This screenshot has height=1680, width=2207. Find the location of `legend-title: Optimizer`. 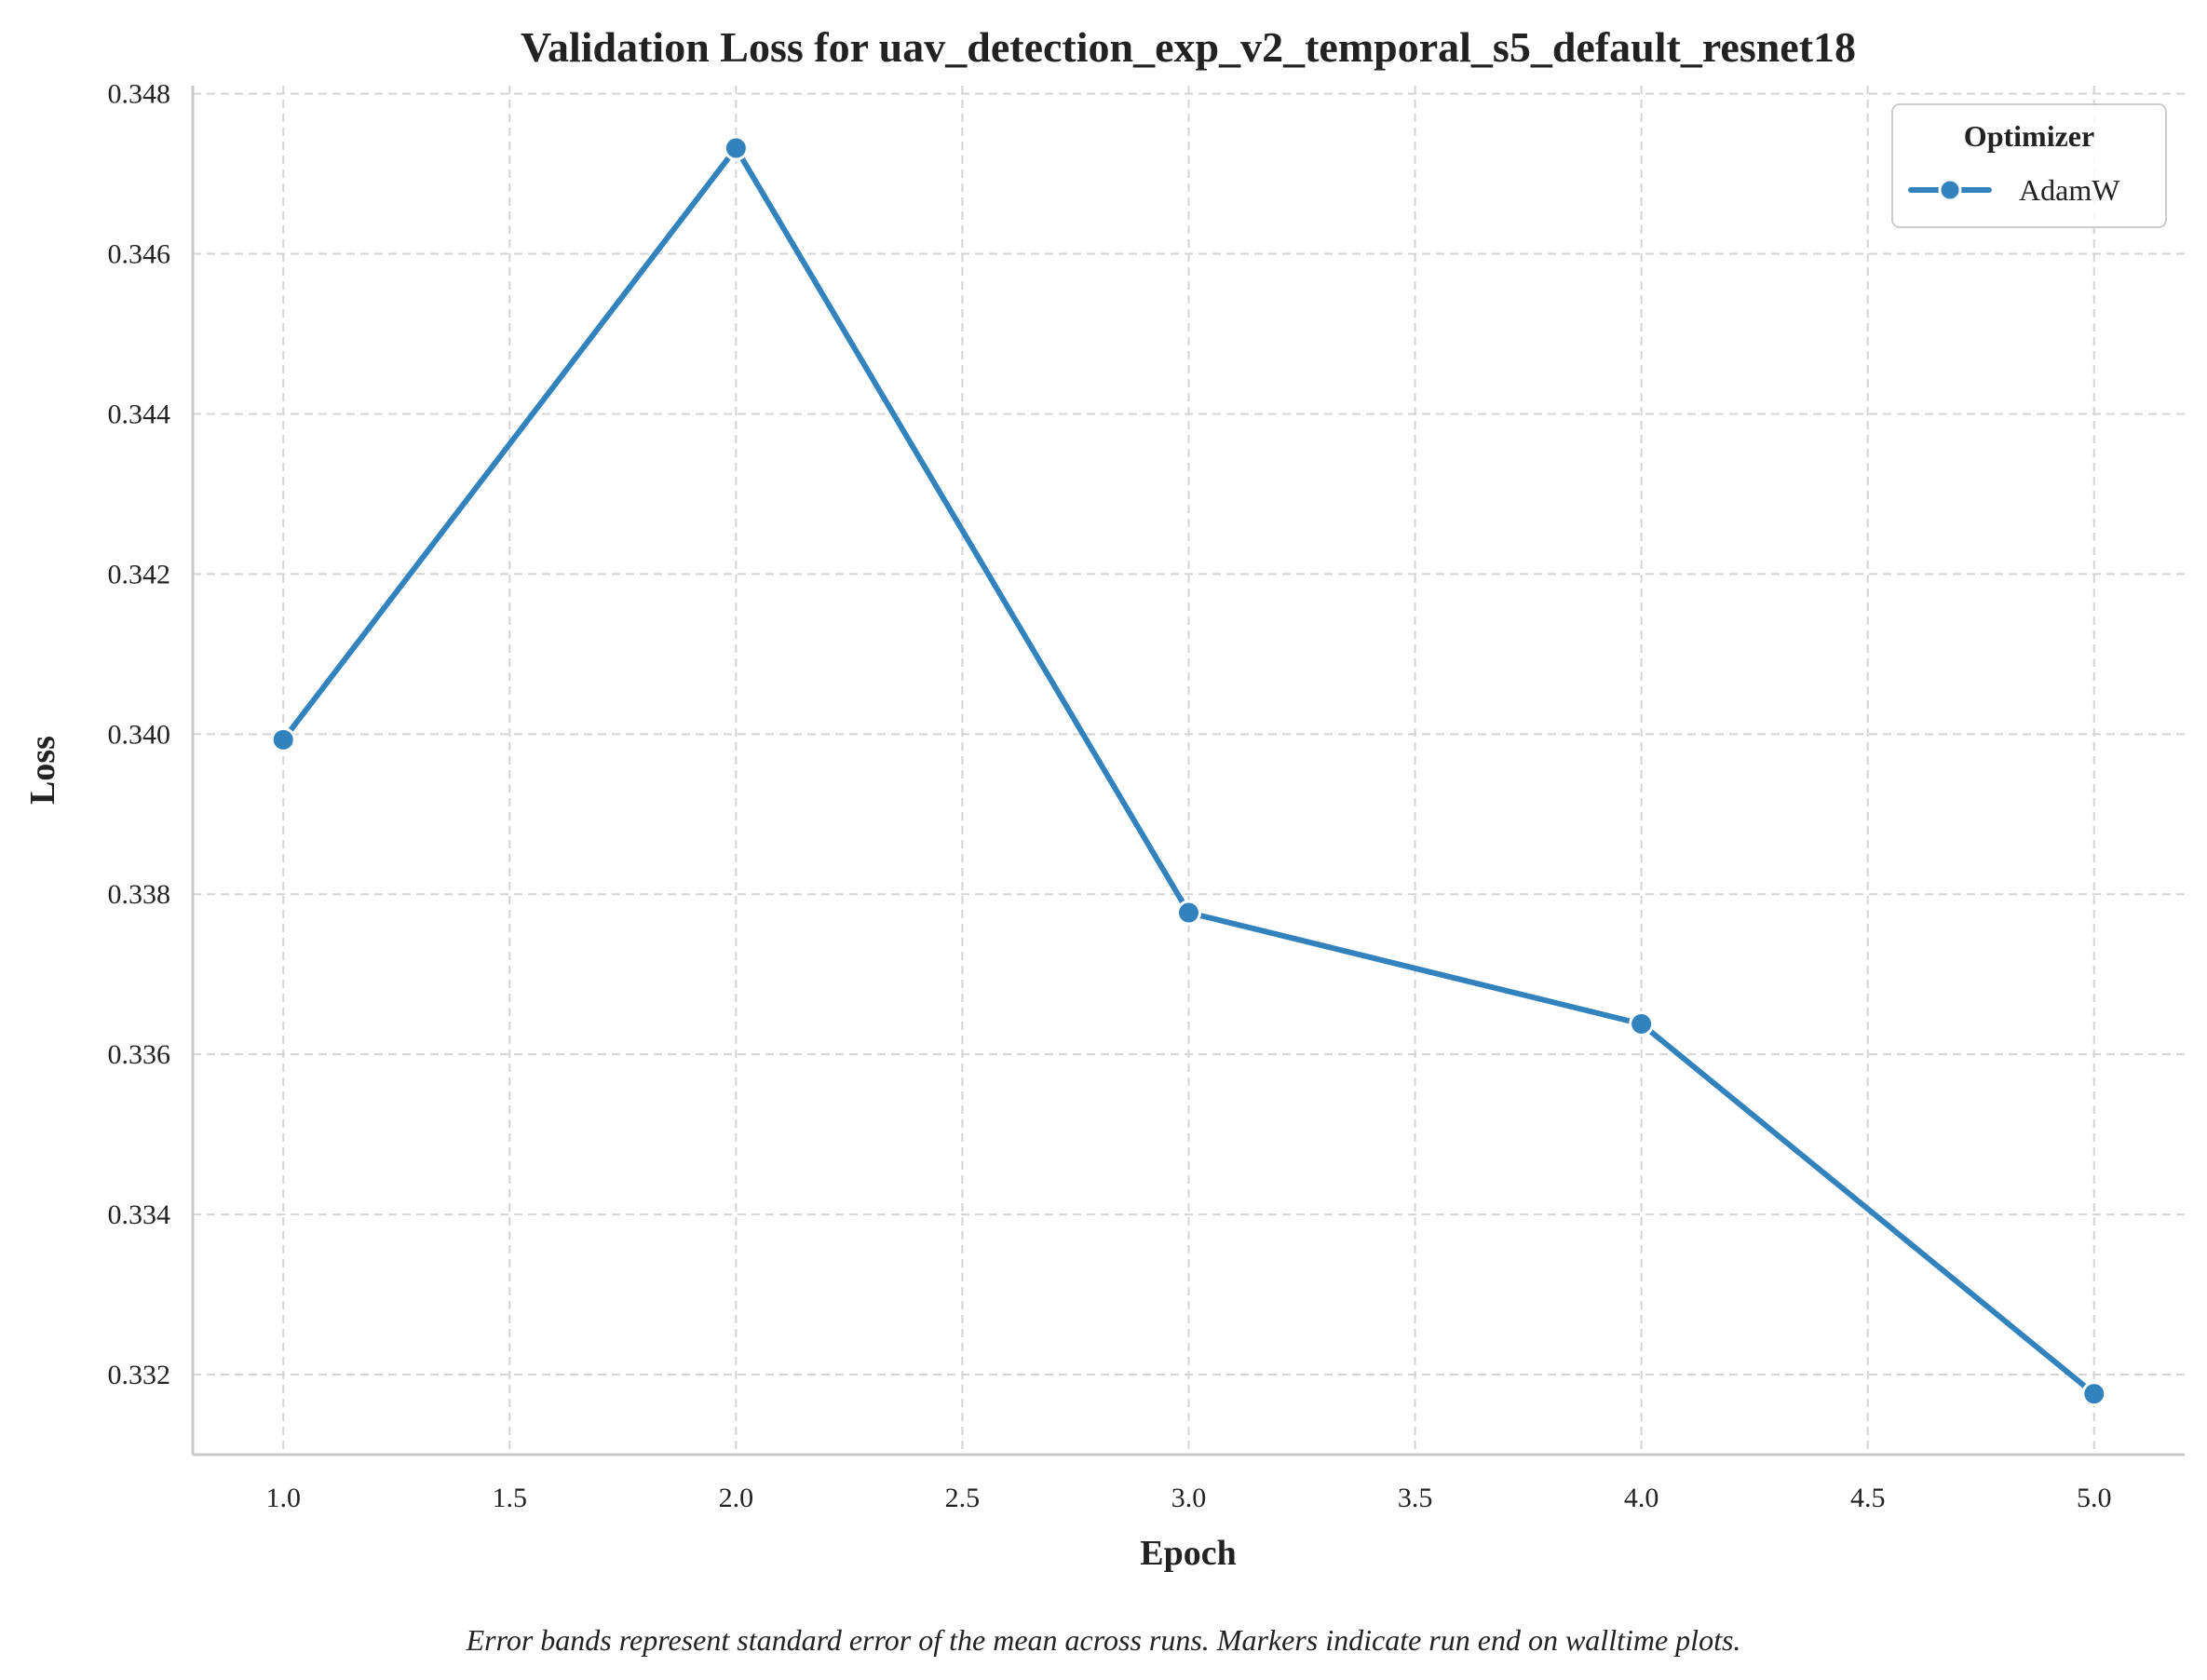

legend-title: Optimizer is located at coordinates (2029, 136).